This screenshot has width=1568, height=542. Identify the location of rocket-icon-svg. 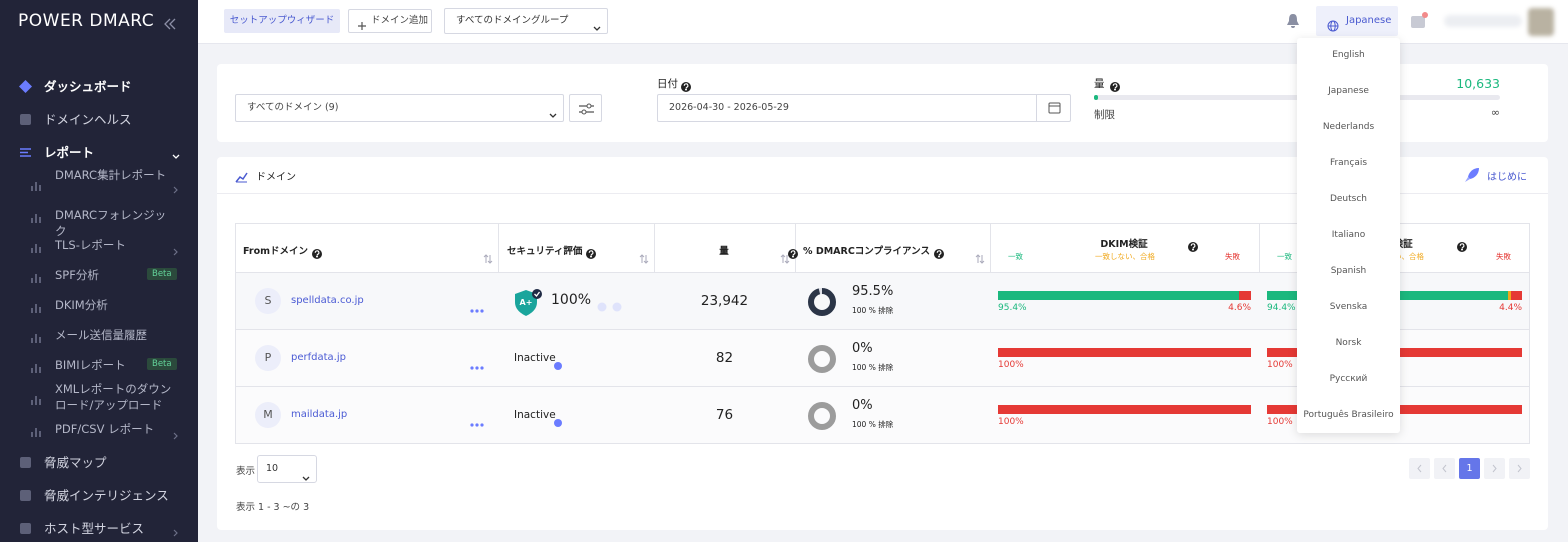
(1472, 175).